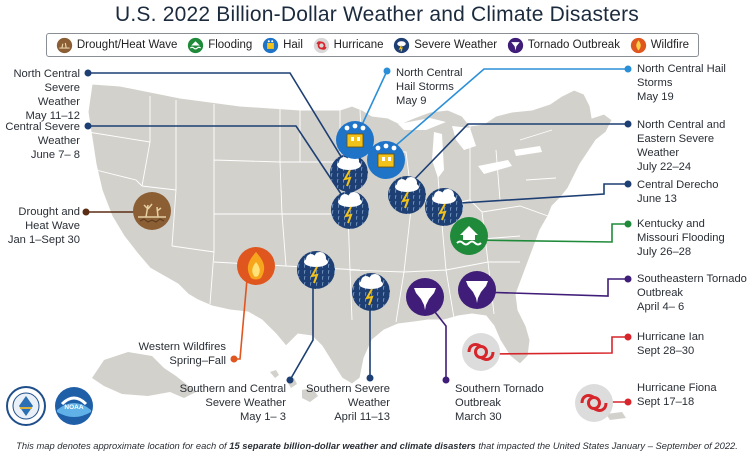 Image resolution: width=754 pixels, height=458 pixels. What do you see at coordinates (26, 406) in the screenshot?
I see `commerce-seal` at bounding box center [26, 406].